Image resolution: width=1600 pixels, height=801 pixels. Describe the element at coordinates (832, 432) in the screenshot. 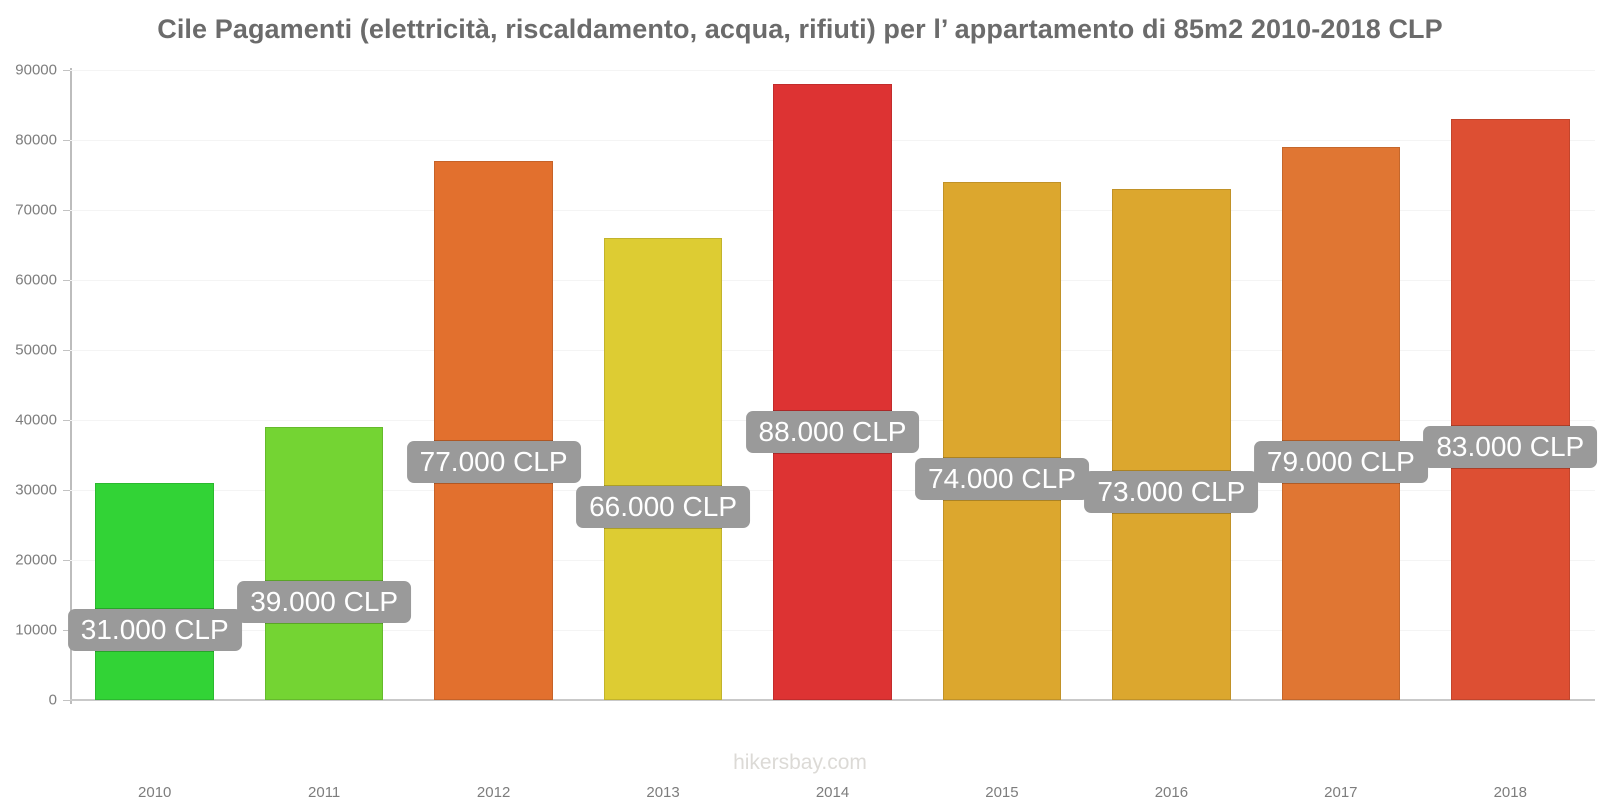

I see `bar-value-label: 88.000 CLP` at that location.